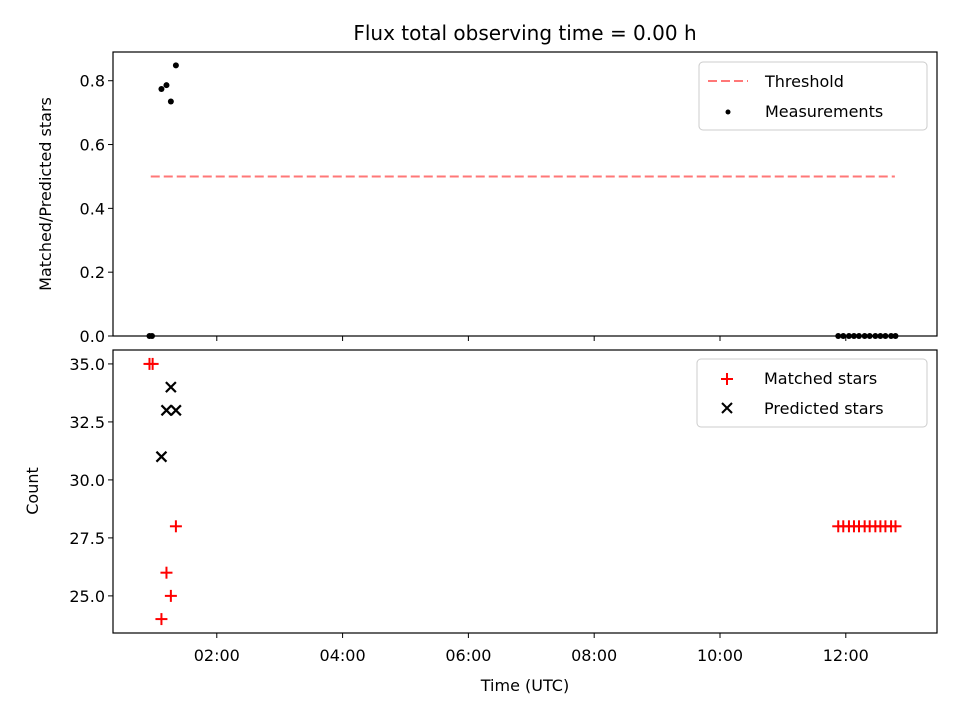  I want to click on top-legend-box, so click(813, 96).